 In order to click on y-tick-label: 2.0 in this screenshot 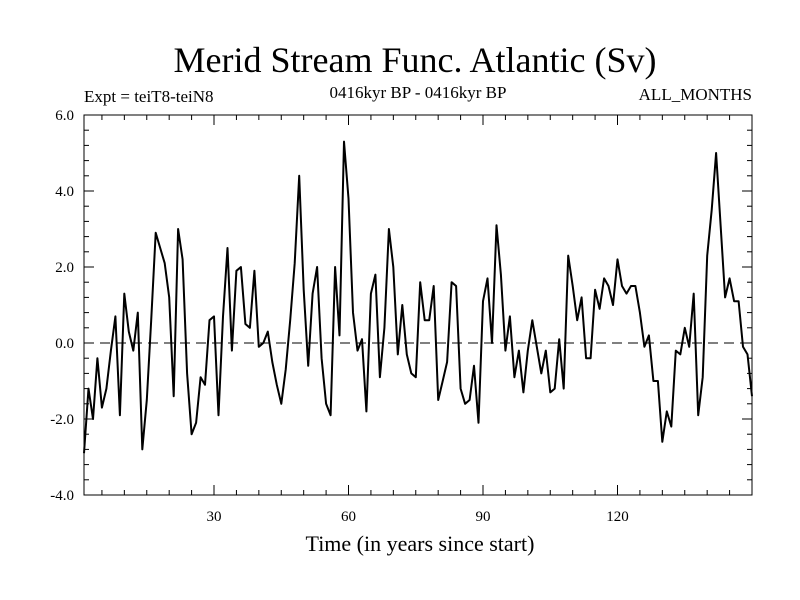, I will do `click(64, 268)`.